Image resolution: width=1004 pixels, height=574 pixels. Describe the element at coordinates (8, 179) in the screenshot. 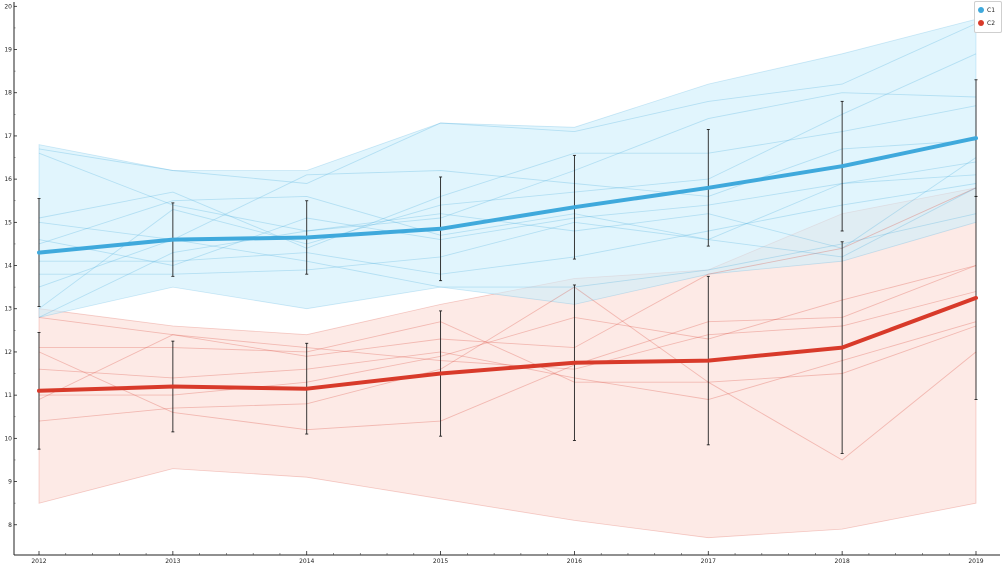

I see `y-tick-label-16: 16` at that location.